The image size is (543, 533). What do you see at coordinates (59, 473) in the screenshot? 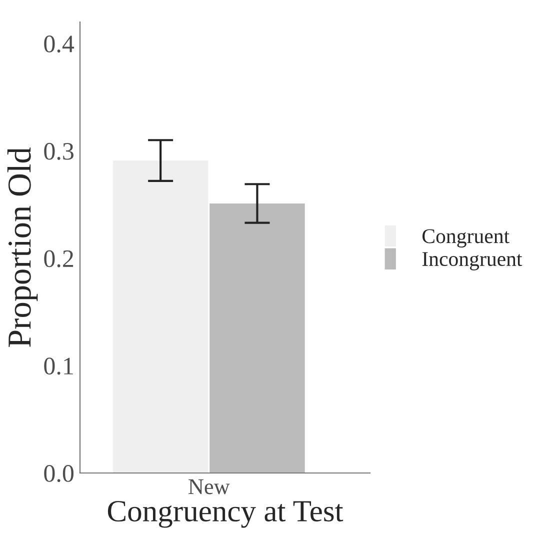
I see `y-tick-label: 0.0` at bounding box center [59, 473].